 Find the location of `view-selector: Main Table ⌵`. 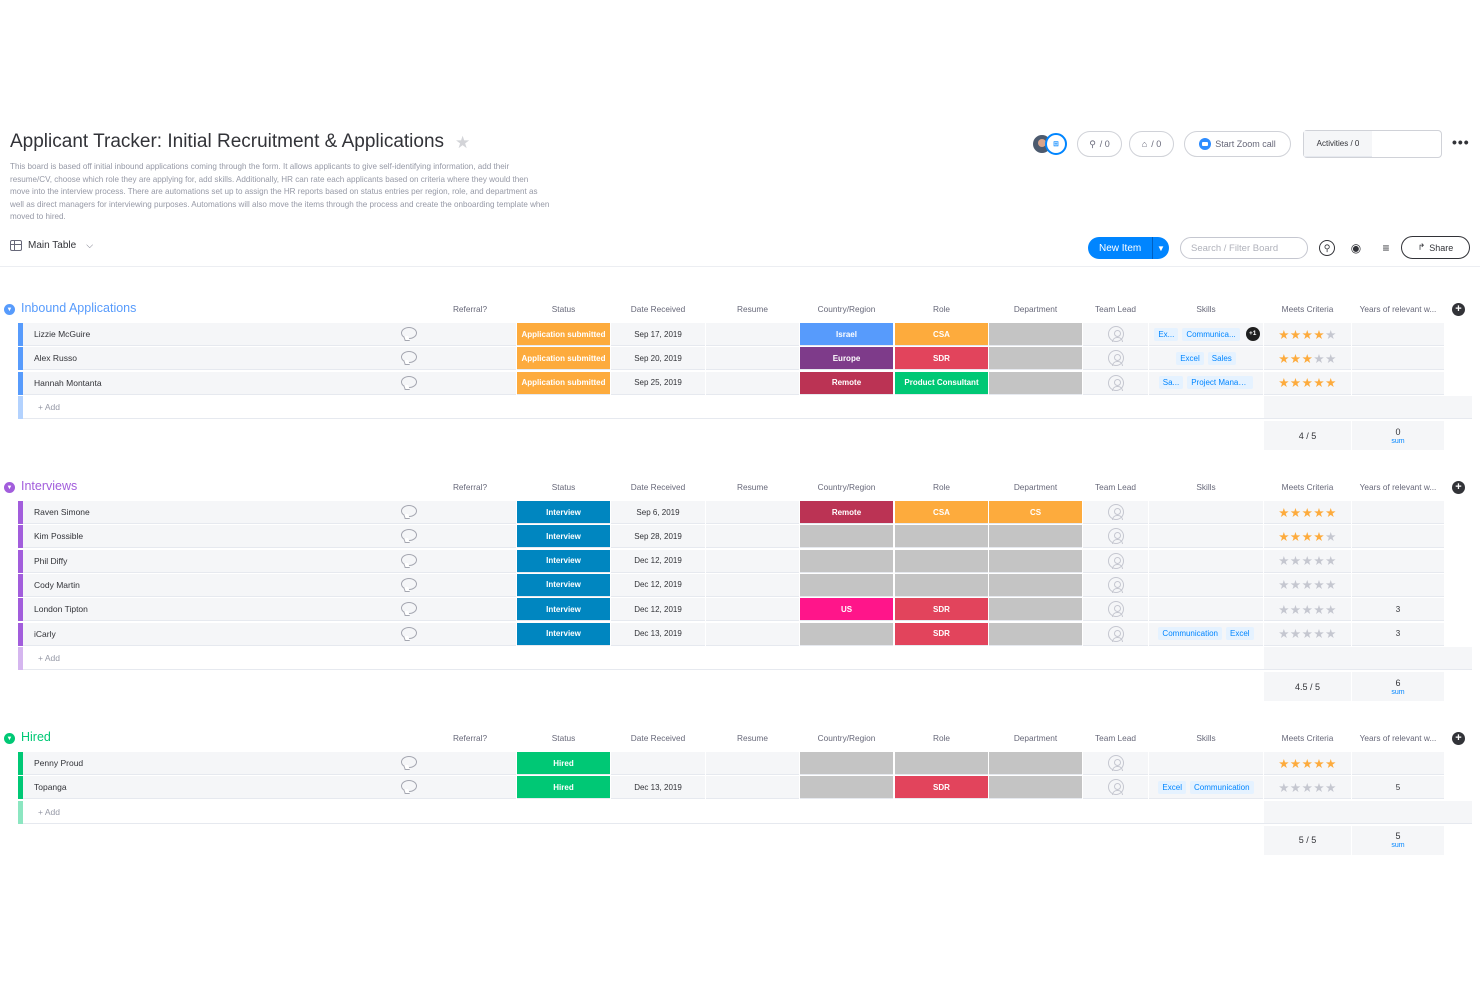

view-selector: Main Table ⌵ is located at coordinates (51, 245).